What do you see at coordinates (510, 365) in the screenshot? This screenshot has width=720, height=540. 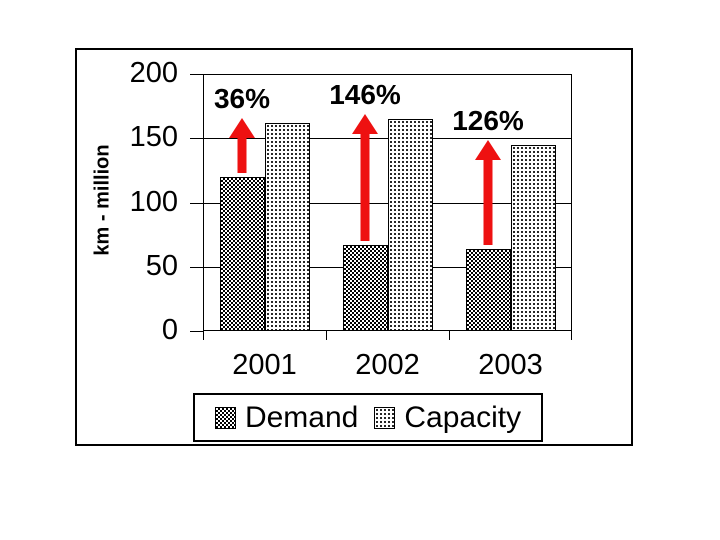 I see `x-axis-label-2003: 2003` at bounding box center [510, 365].